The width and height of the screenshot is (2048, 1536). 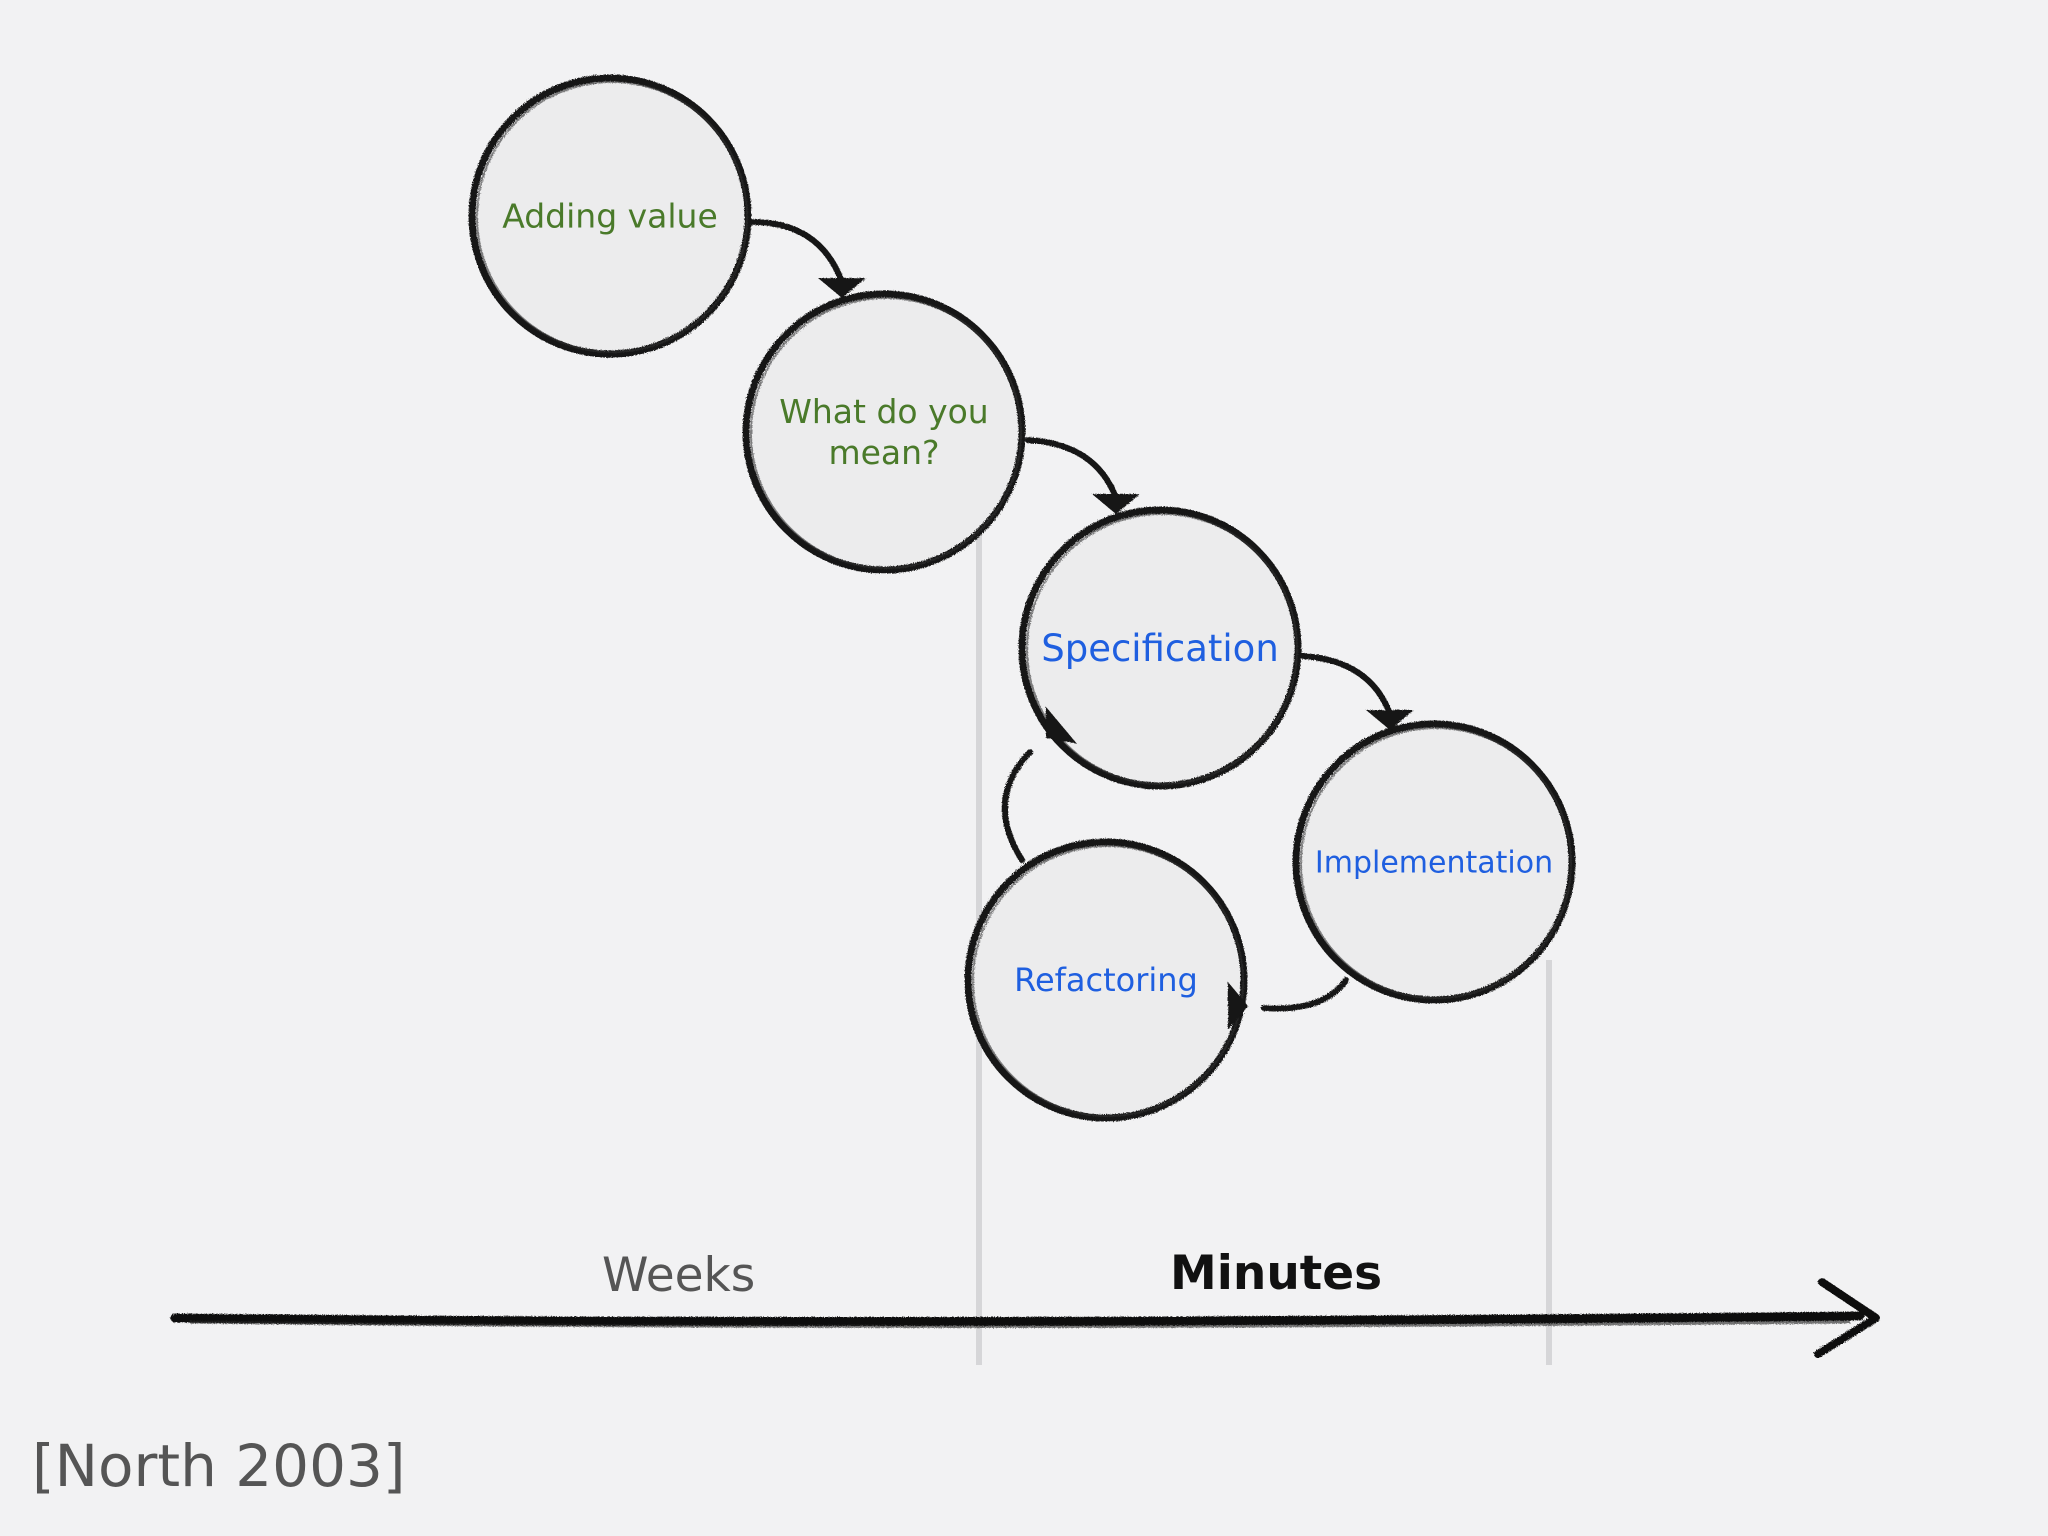 I want to click on node-label-what-do-you-mean: mean?, so click(x=883, y=452).